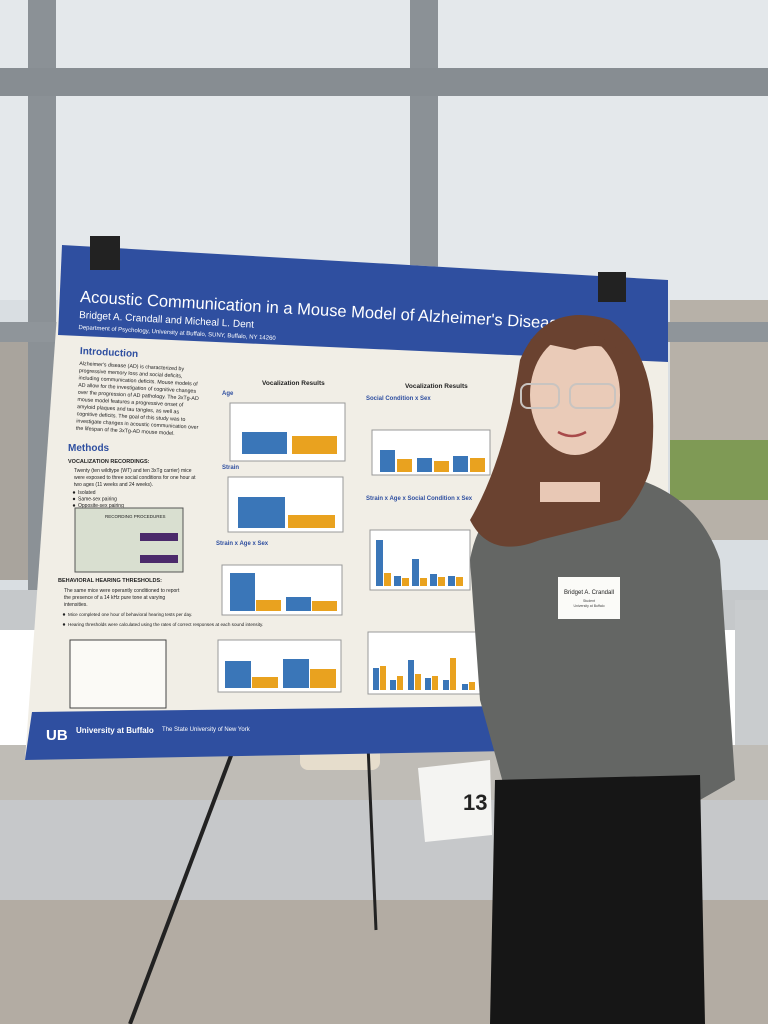 This screenshot has width=768, height=1024. I want to click on easel-leg, so click(182, 884).